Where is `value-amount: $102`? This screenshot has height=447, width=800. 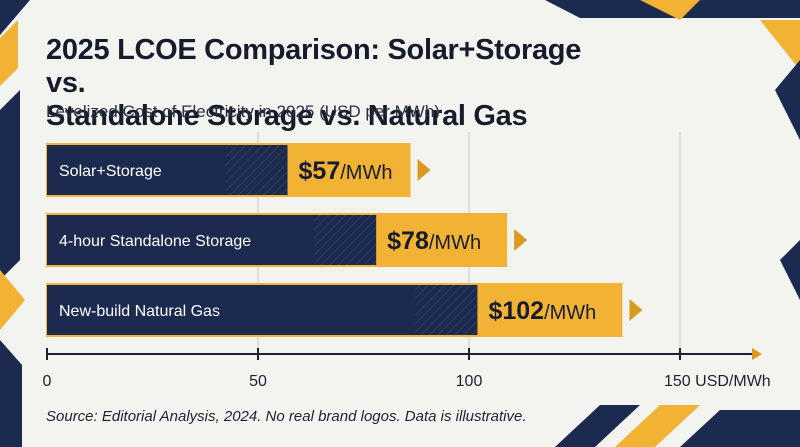 value-amount: $102 is located at coordinates (516, 311).